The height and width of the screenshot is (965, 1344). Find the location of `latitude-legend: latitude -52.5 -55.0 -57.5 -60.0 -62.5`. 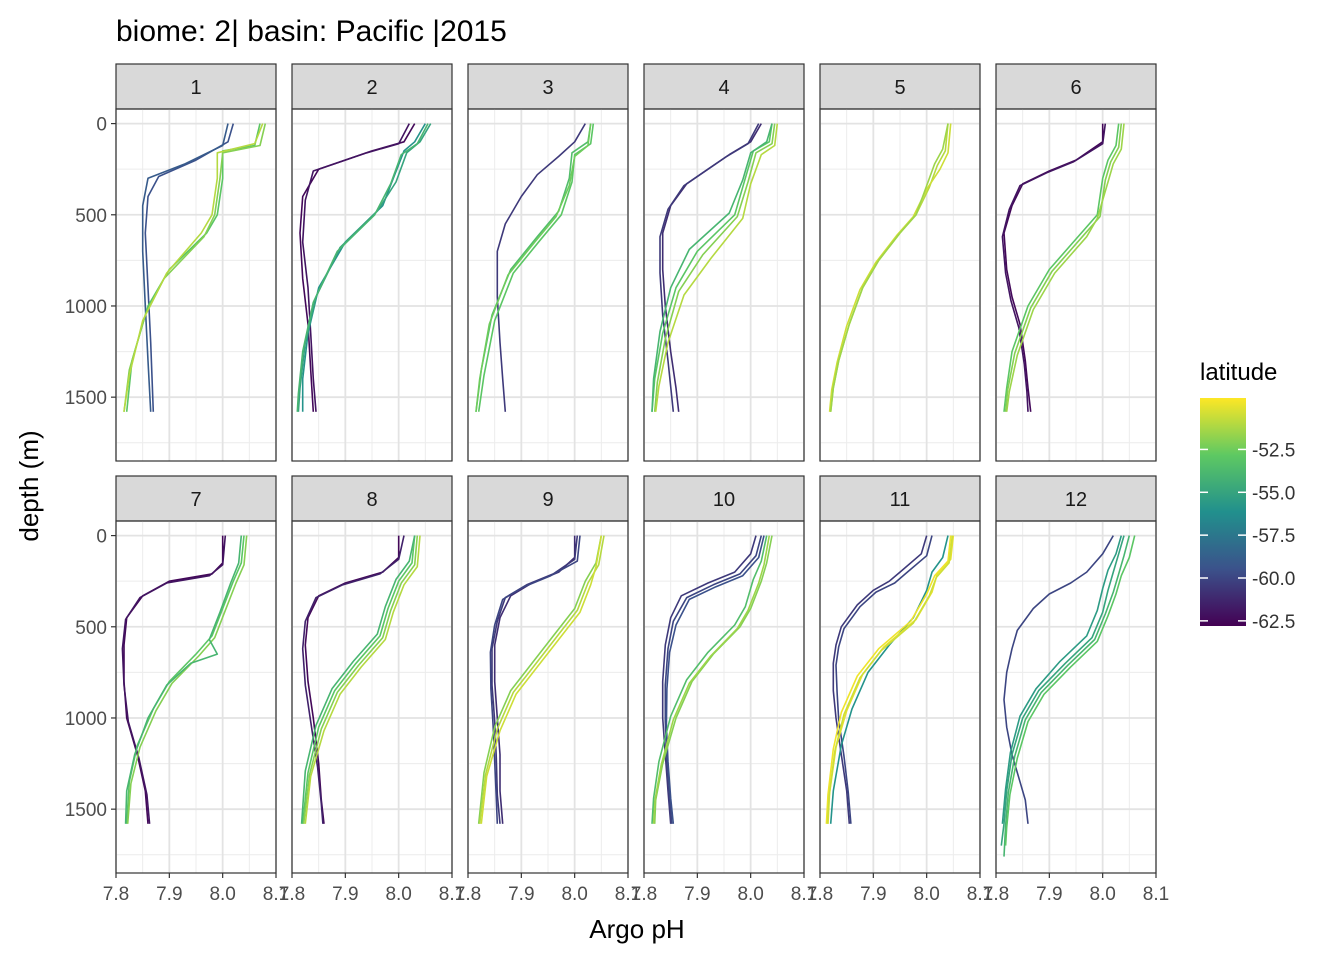

latitude-legend: latitude -52.5 -55.0 -57.5 -60.0 -62.5 is located at coordinates (1247, 496).